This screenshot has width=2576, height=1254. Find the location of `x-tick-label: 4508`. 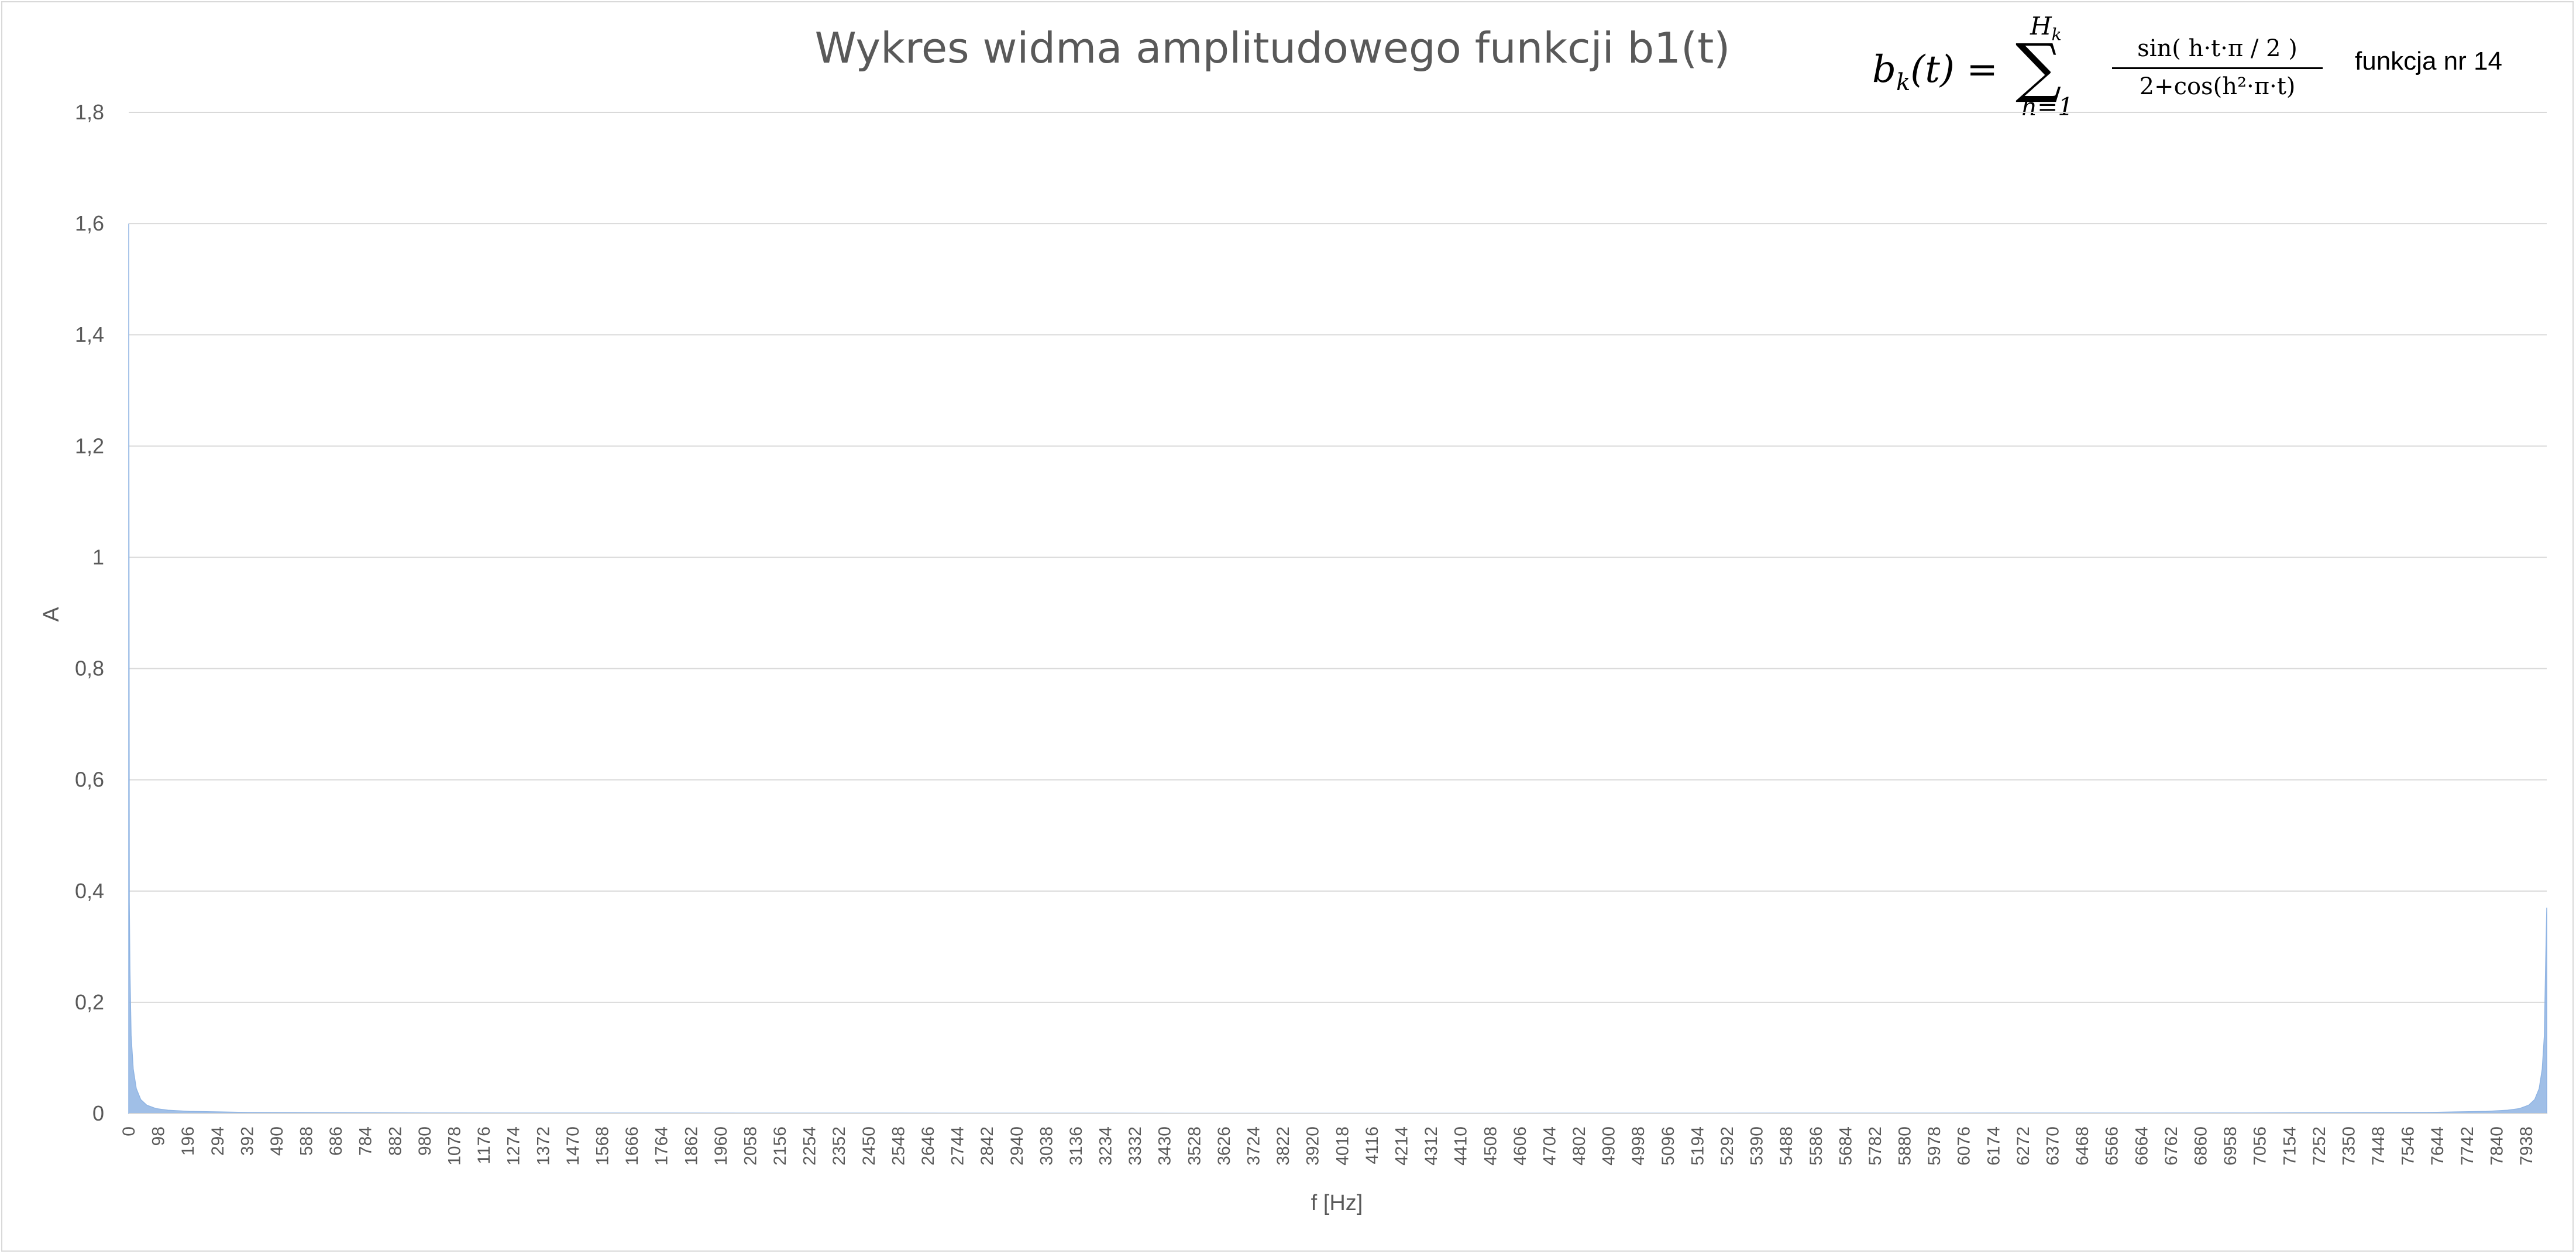

x-tick-label: 4508 is located at coordinates (1490, 1146).